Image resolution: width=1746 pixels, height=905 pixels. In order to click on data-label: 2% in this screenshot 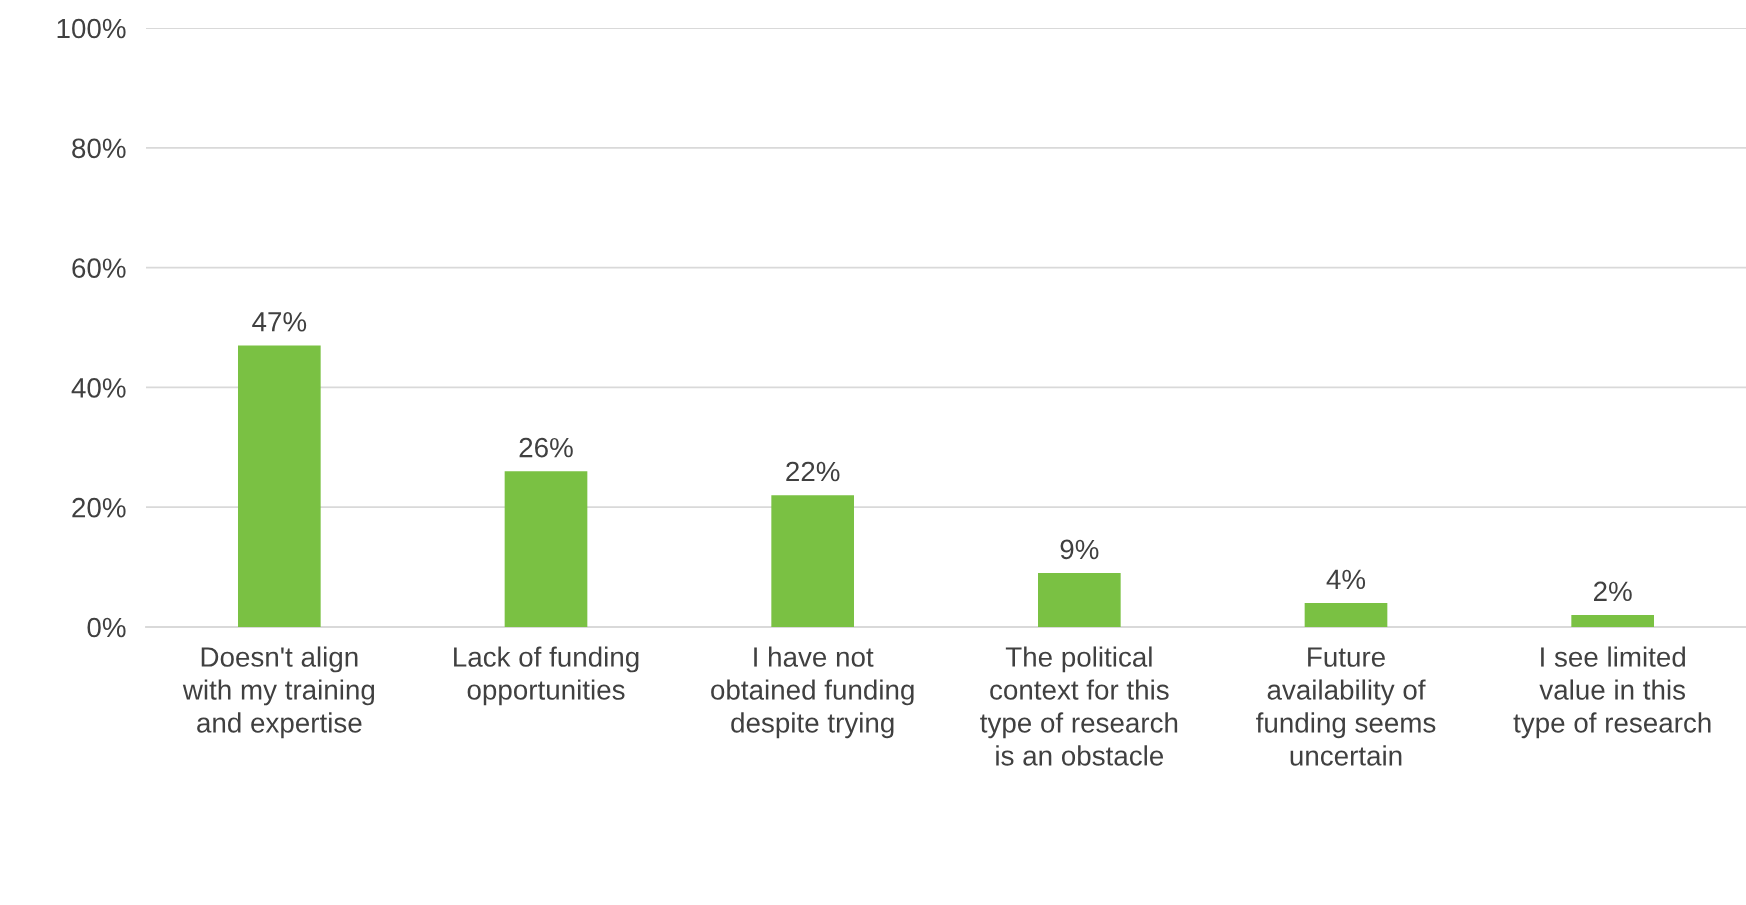, I will do `click(1612, 591)`.